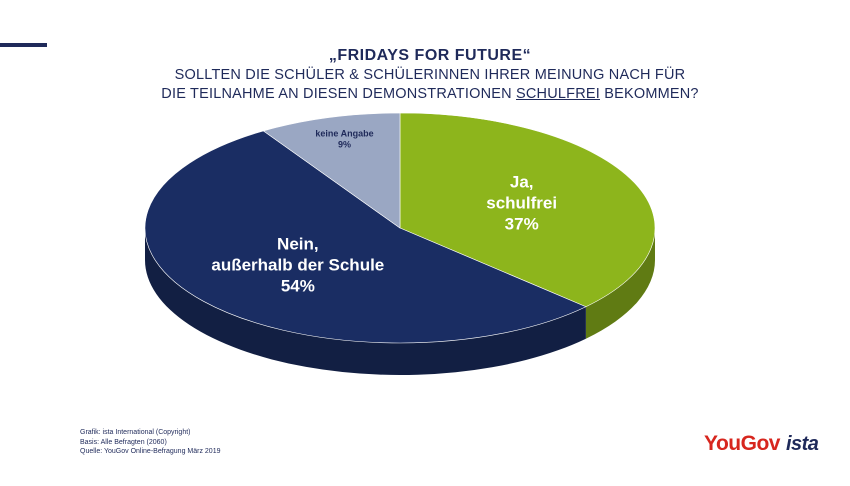  What do you see at coordinates (344, 134) in the screenshot?
I see `slice-label-2-0: keine Angabe` at bounding box center [344, 134].